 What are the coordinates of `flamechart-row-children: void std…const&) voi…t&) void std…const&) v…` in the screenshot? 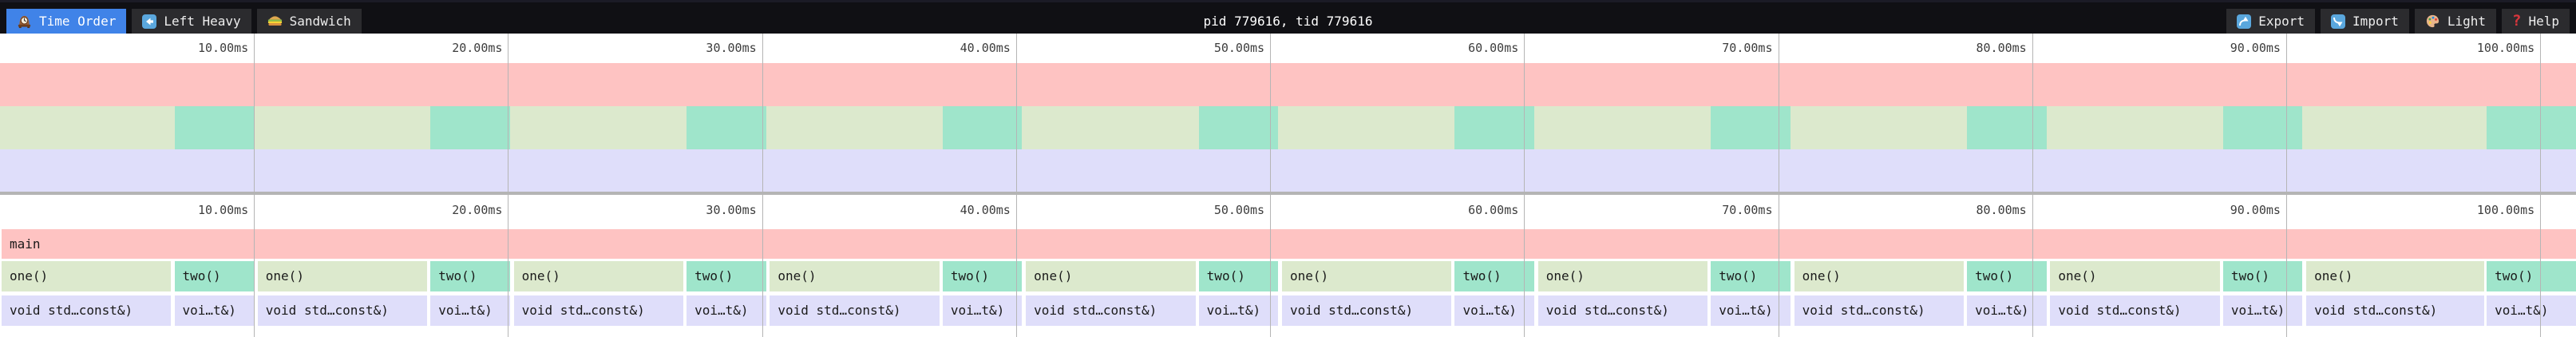 It's located at (1288, 310).